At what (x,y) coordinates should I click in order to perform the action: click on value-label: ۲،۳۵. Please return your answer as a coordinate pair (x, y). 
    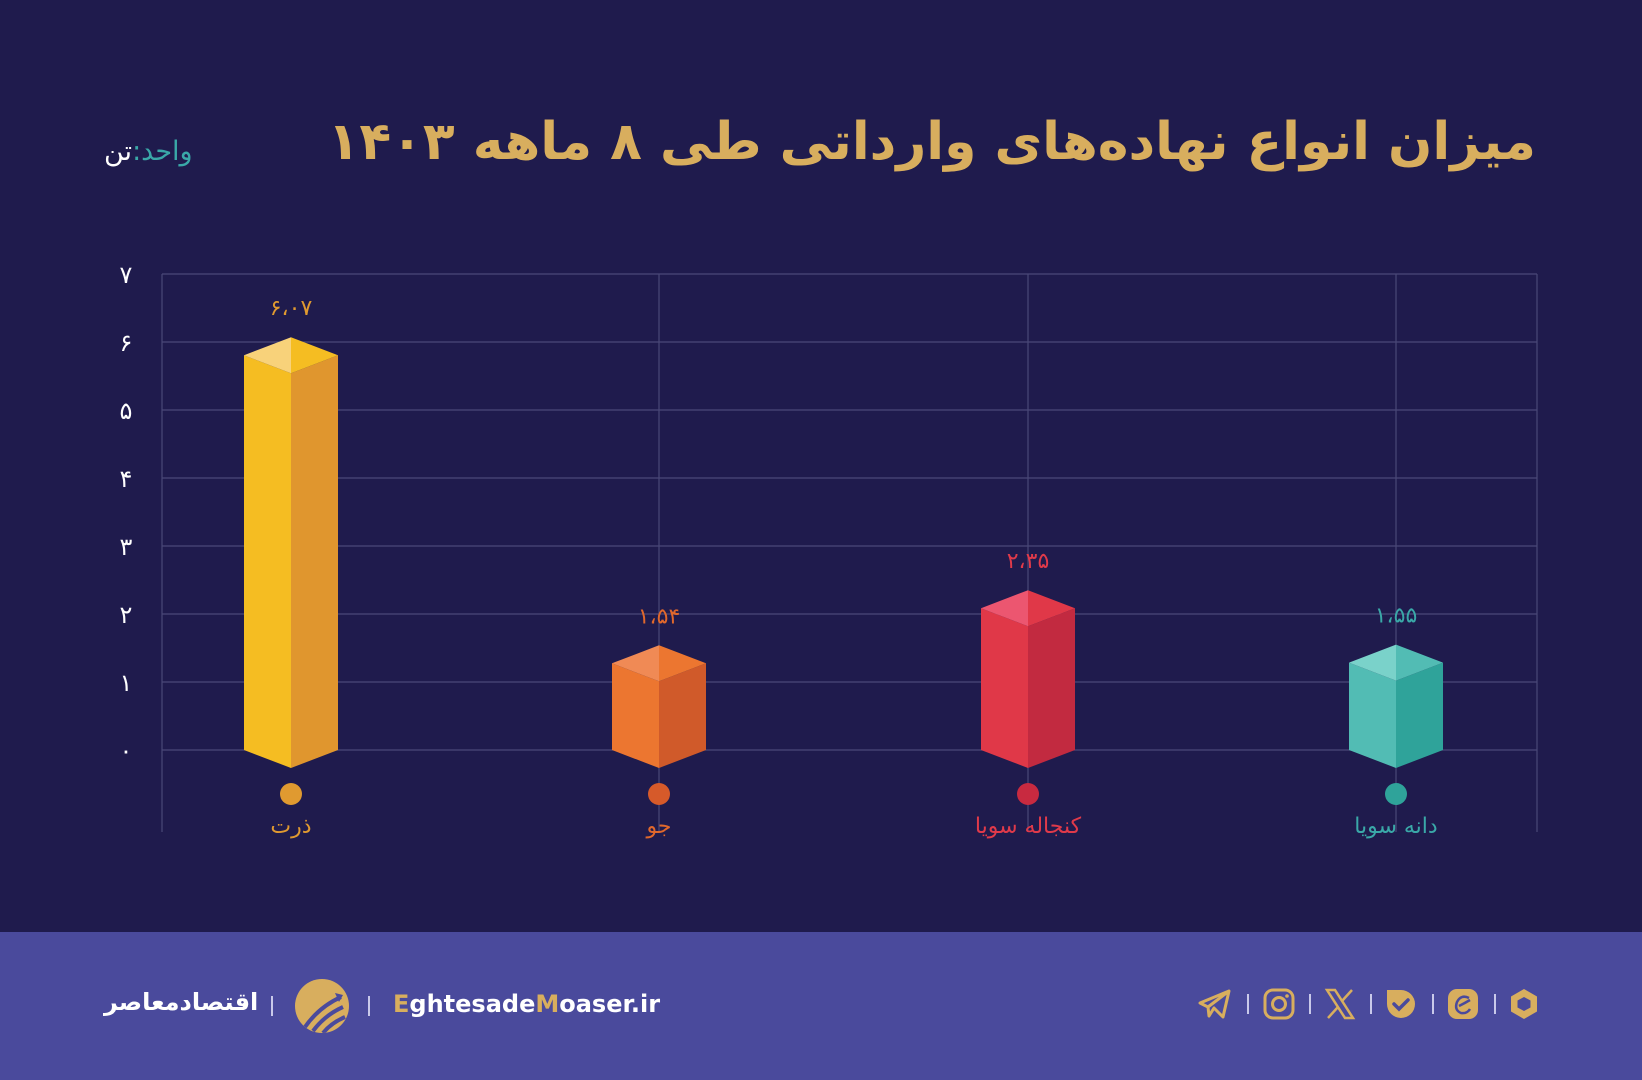
    Looking at the image, I should click on (1028, 561).